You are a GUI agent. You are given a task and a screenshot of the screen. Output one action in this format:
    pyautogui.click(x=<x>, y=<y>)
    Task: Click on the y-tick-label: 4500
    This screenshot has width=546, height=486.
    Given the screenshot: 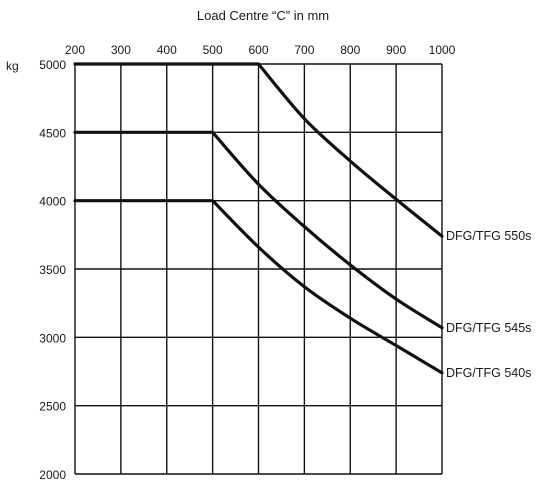 What is the action you would take?
    pyautogui.click(x=52, y=133)
    